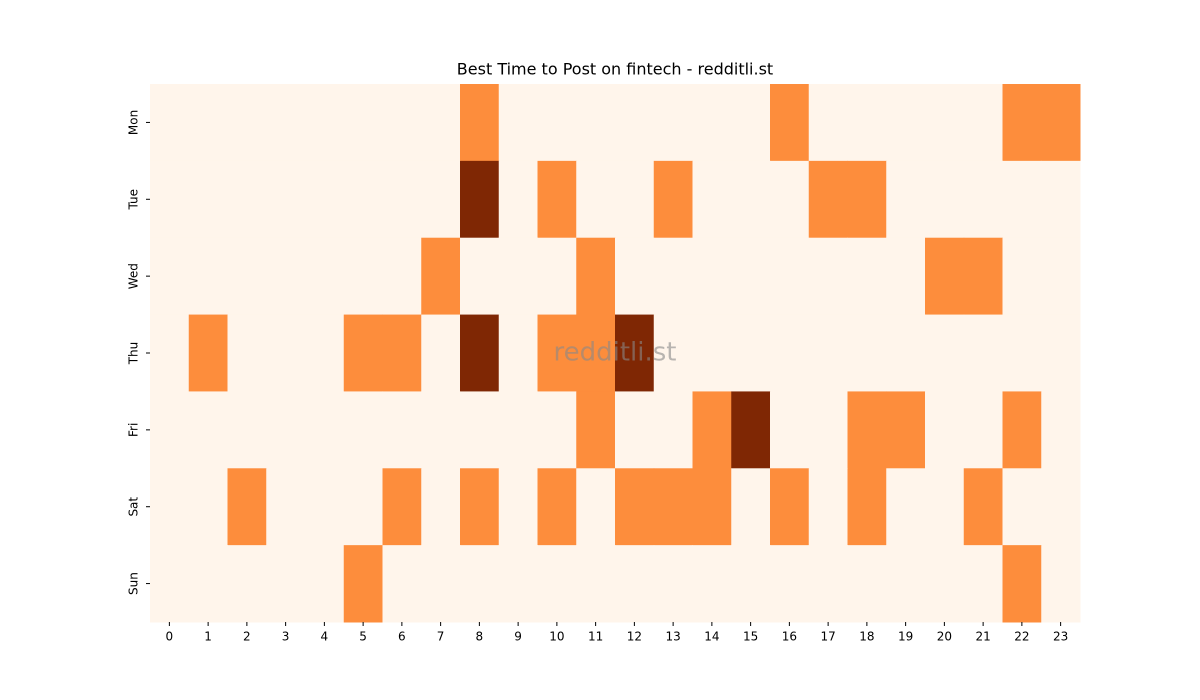  What do you see at coordinates (866, 637) in the screenshot?
I see `x-tick-label: 18` at bounding box center [866, 637].